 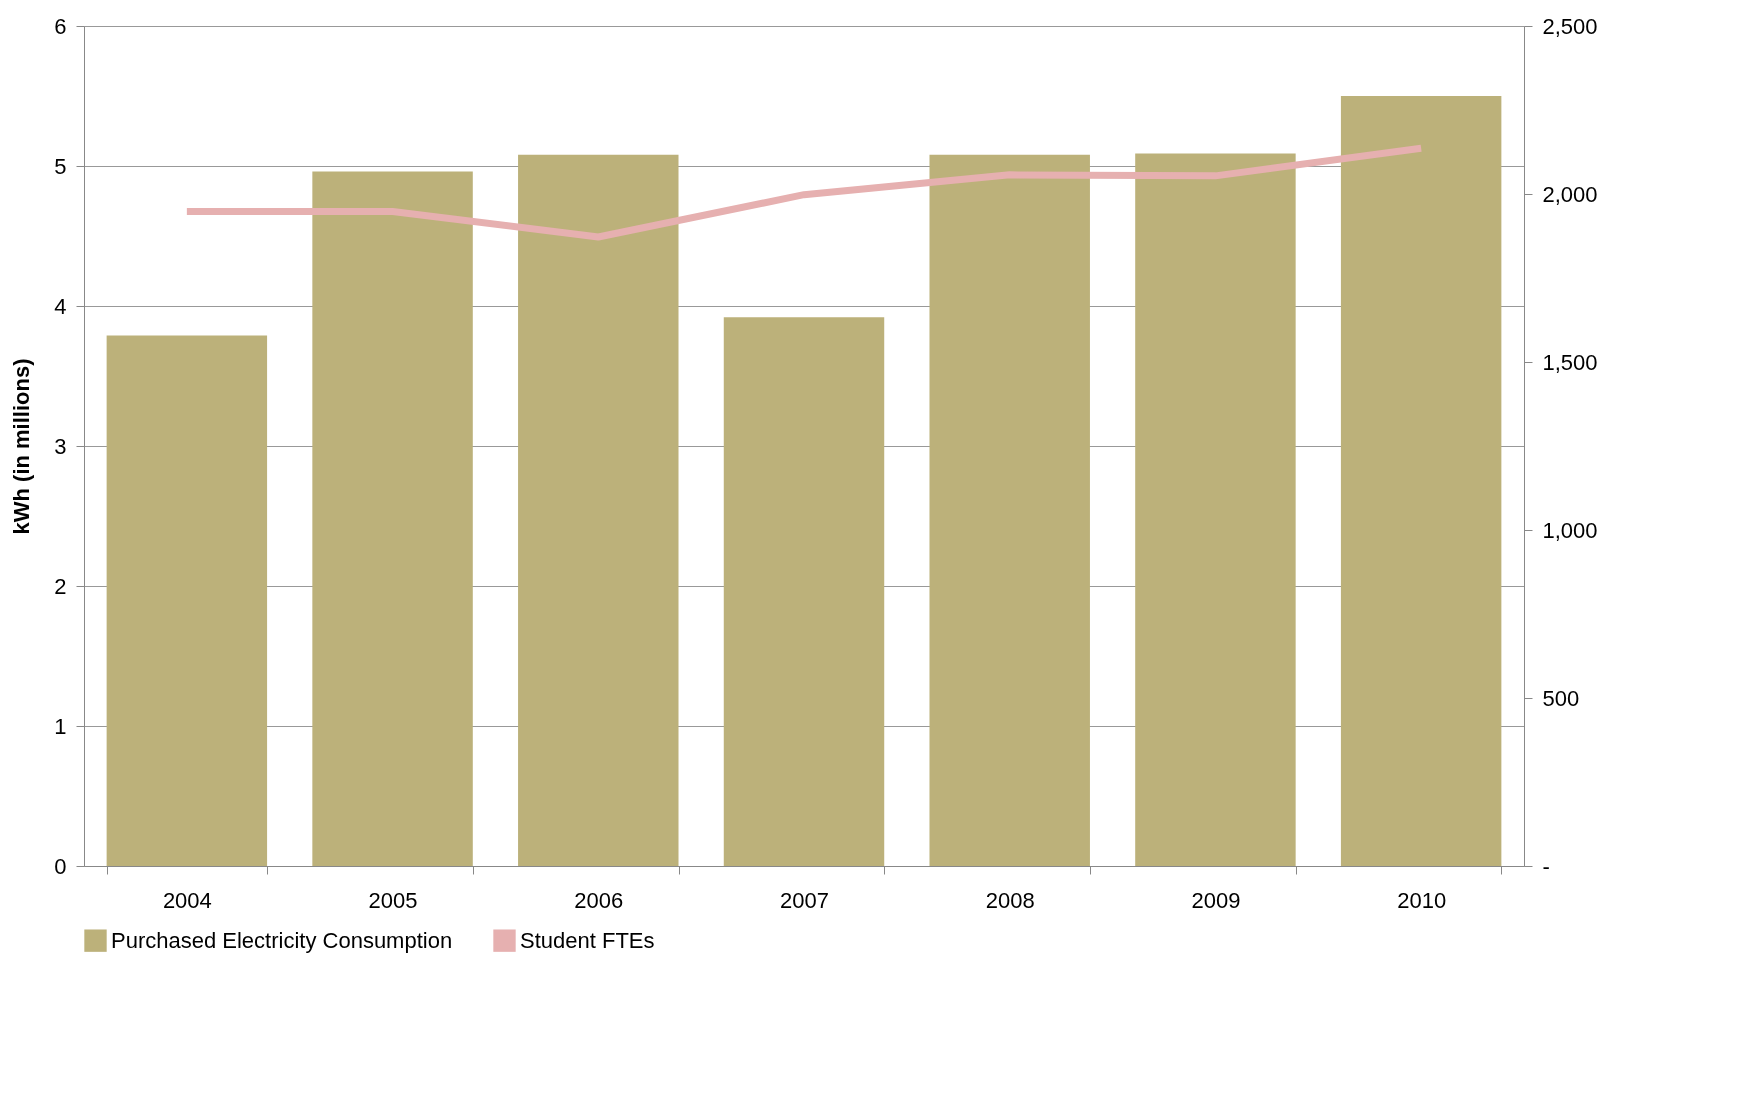 What do you see at coordinates (60, 866) in the screenshot?
I see `y-tick-label: 0` at bounding box center [60, 866].